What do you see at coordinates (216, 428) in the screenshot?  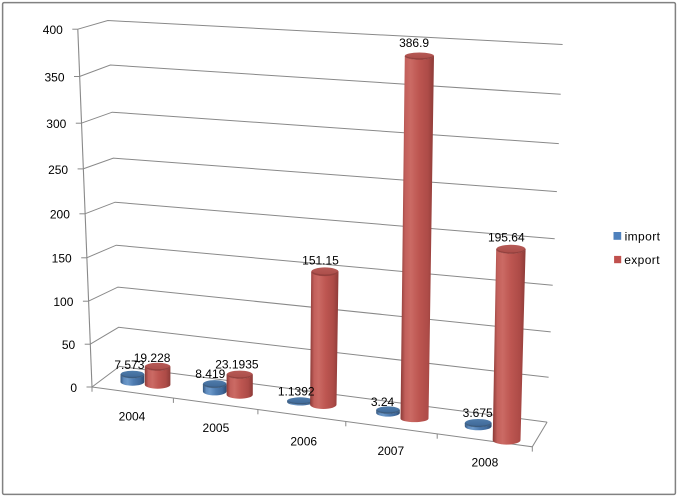 I see `svg-text: 2005` at bounding box center [216, 428].